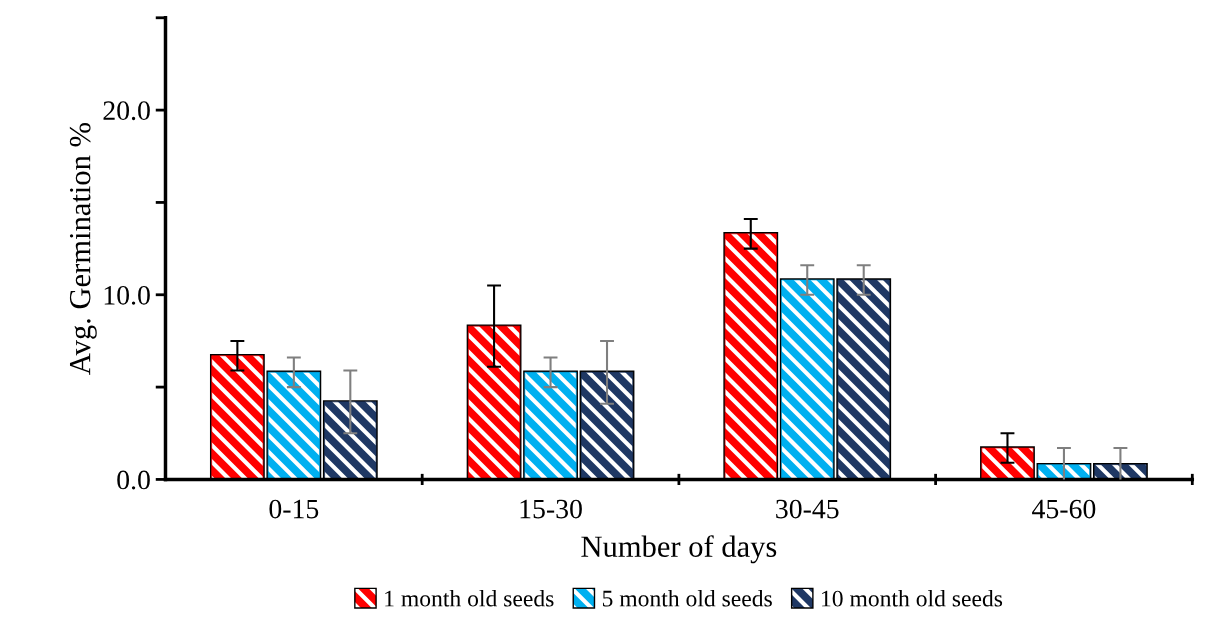 Image resolution: width=1208 pixels, height=635 pixels. Describe the element at coordinates (469, 598) in the screenshot. I see `legend-label: 1 month old seeds` at that location.